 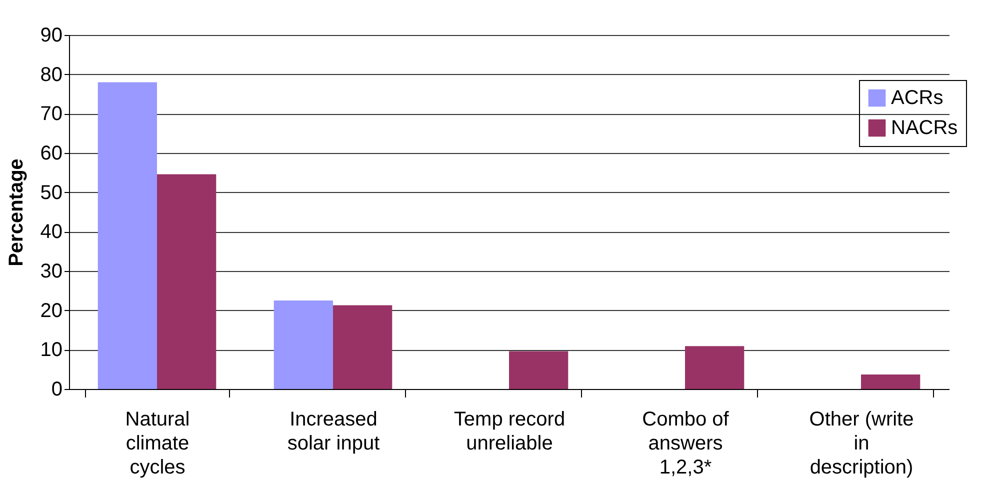 What do you see at coordinates (917, 98) in the screenshot?
I see `legend-label: ACRs` at bounding box center [917, 98].